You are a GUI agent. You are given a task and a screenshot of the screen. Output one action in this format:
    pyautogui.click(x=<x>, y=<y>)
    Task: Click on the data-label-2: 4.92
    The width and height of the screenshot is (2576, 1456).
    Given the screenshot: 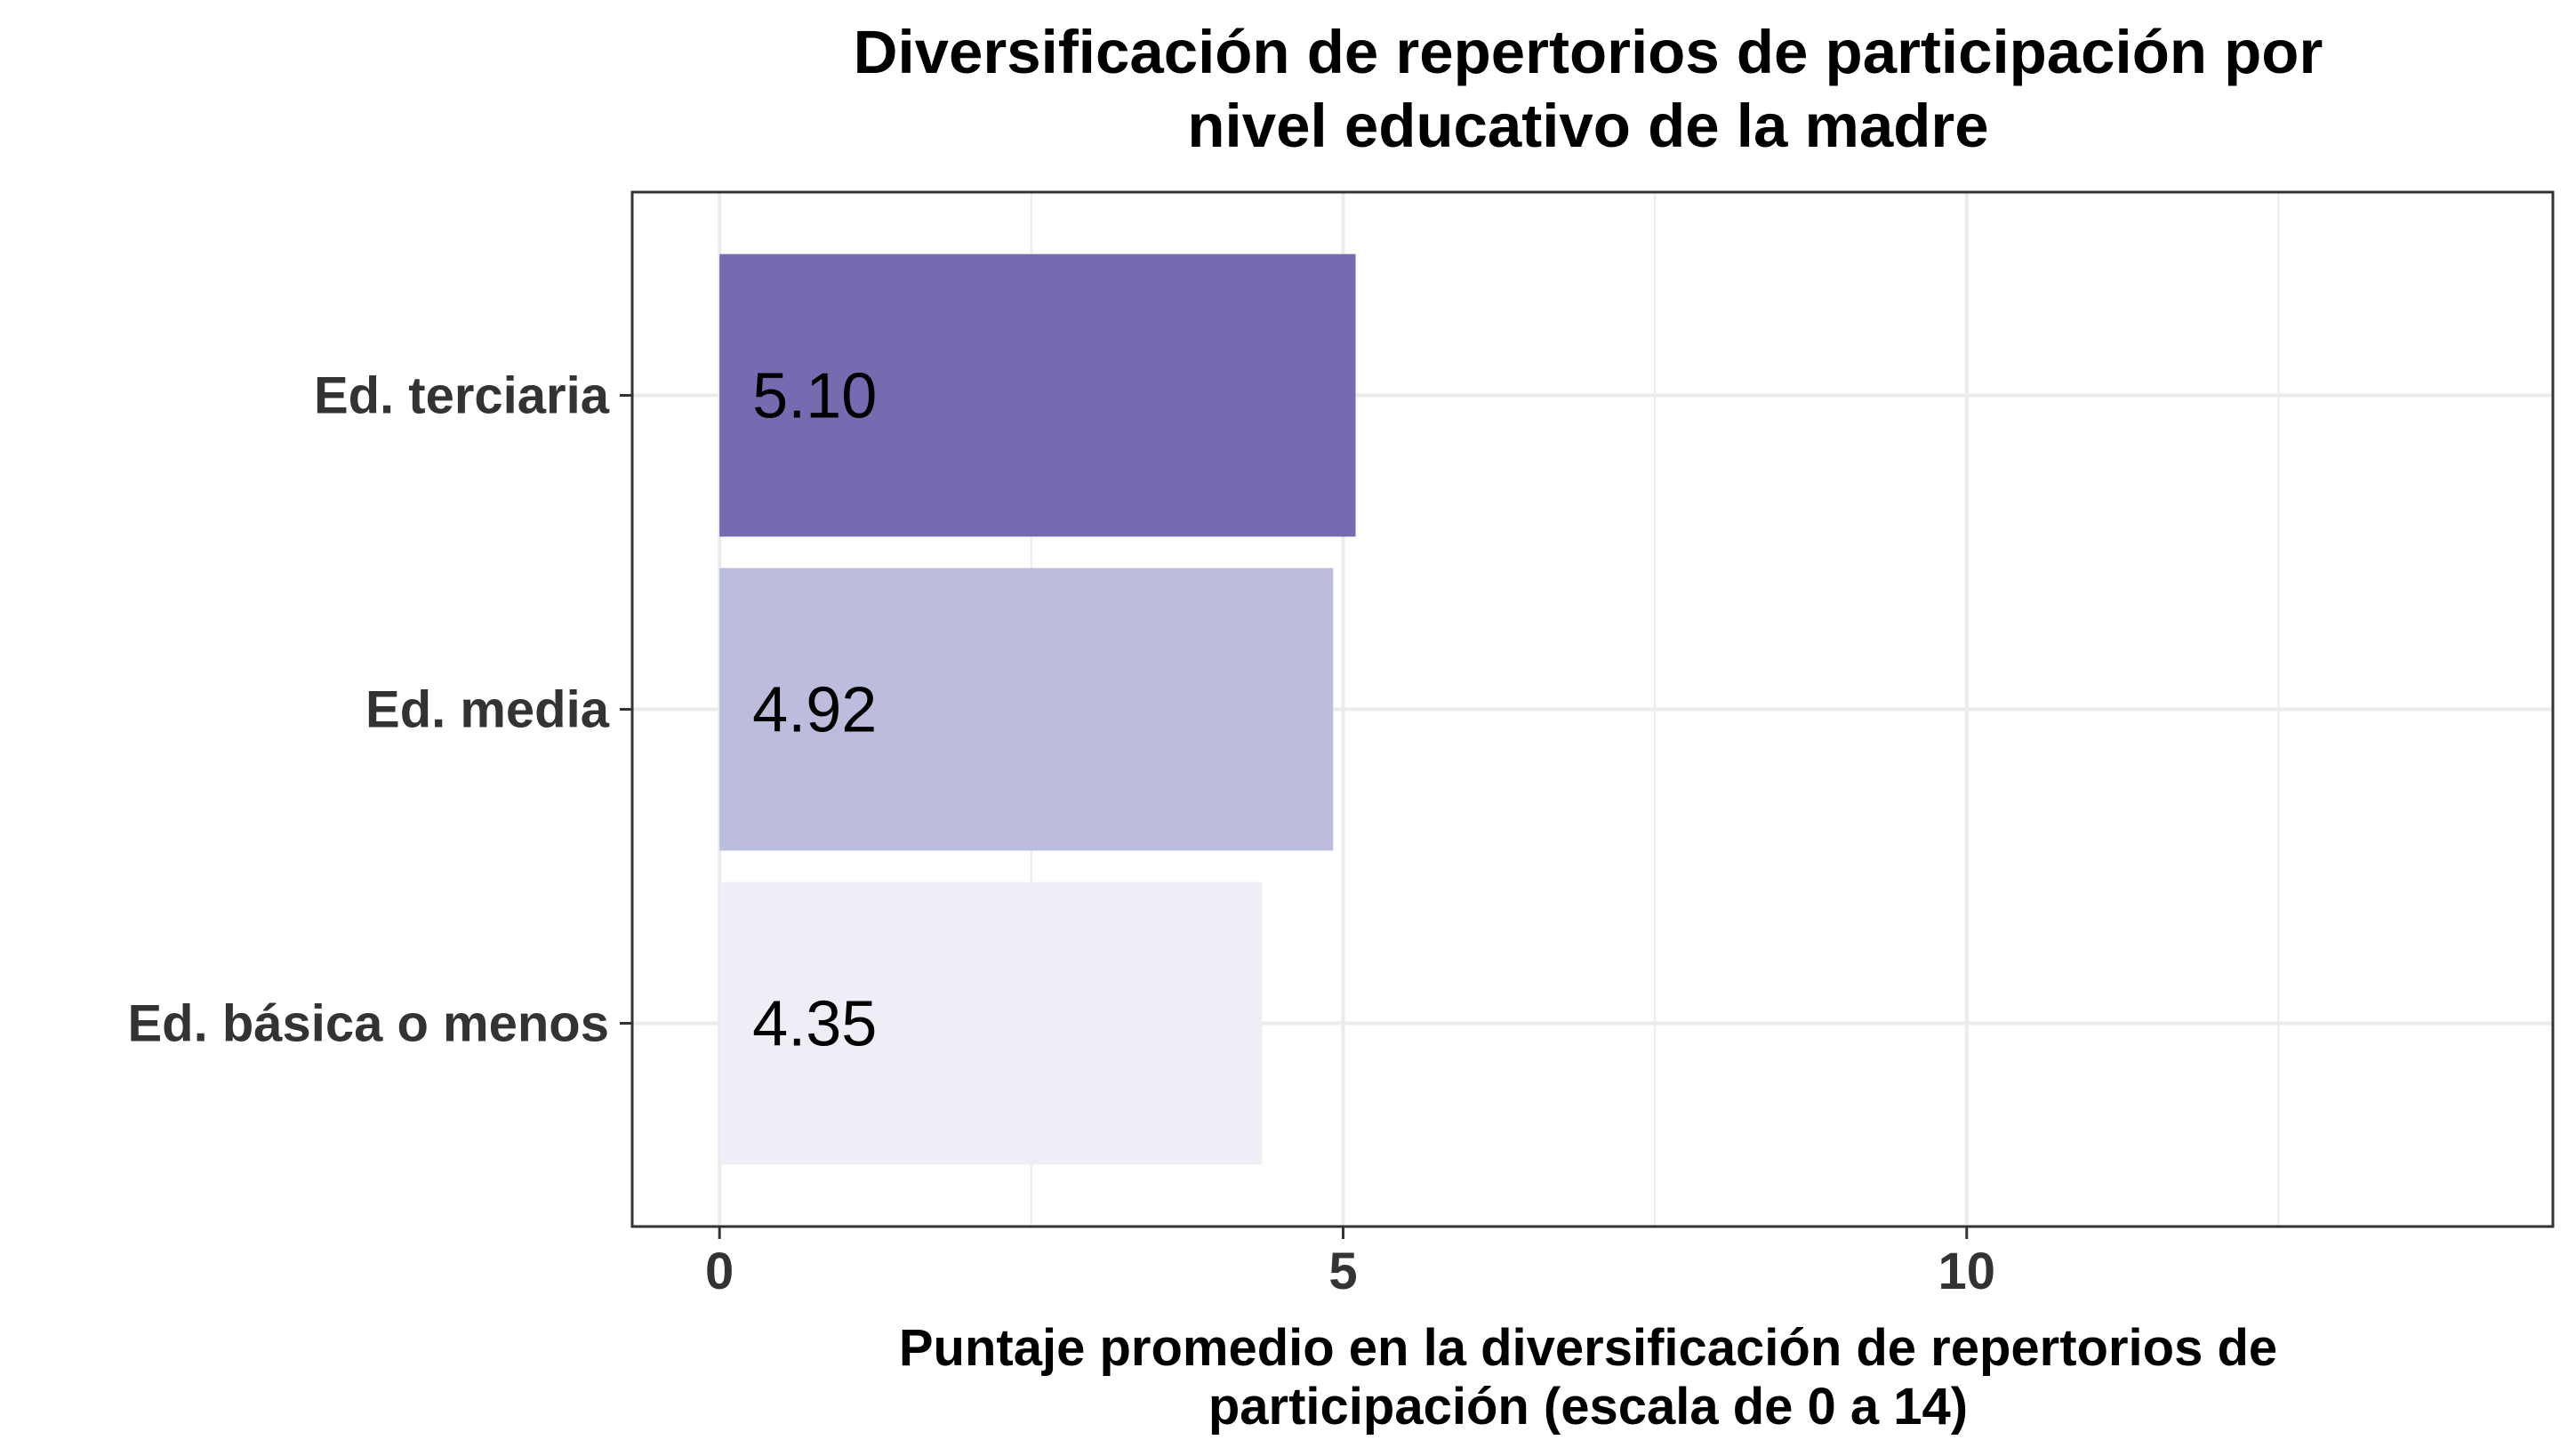 What is the action you would take?
    pyautogui.click(x=814, y=710)
    